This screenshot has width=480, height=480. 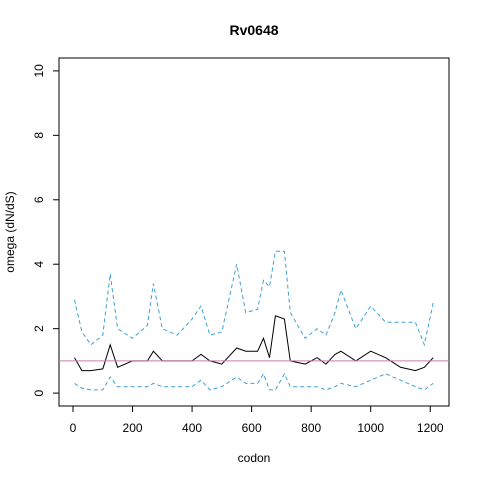 What do you see at coordinates (254, 458) in the screenshot?
I see `x-axis-label: codon` at bounding box center [254, 458].